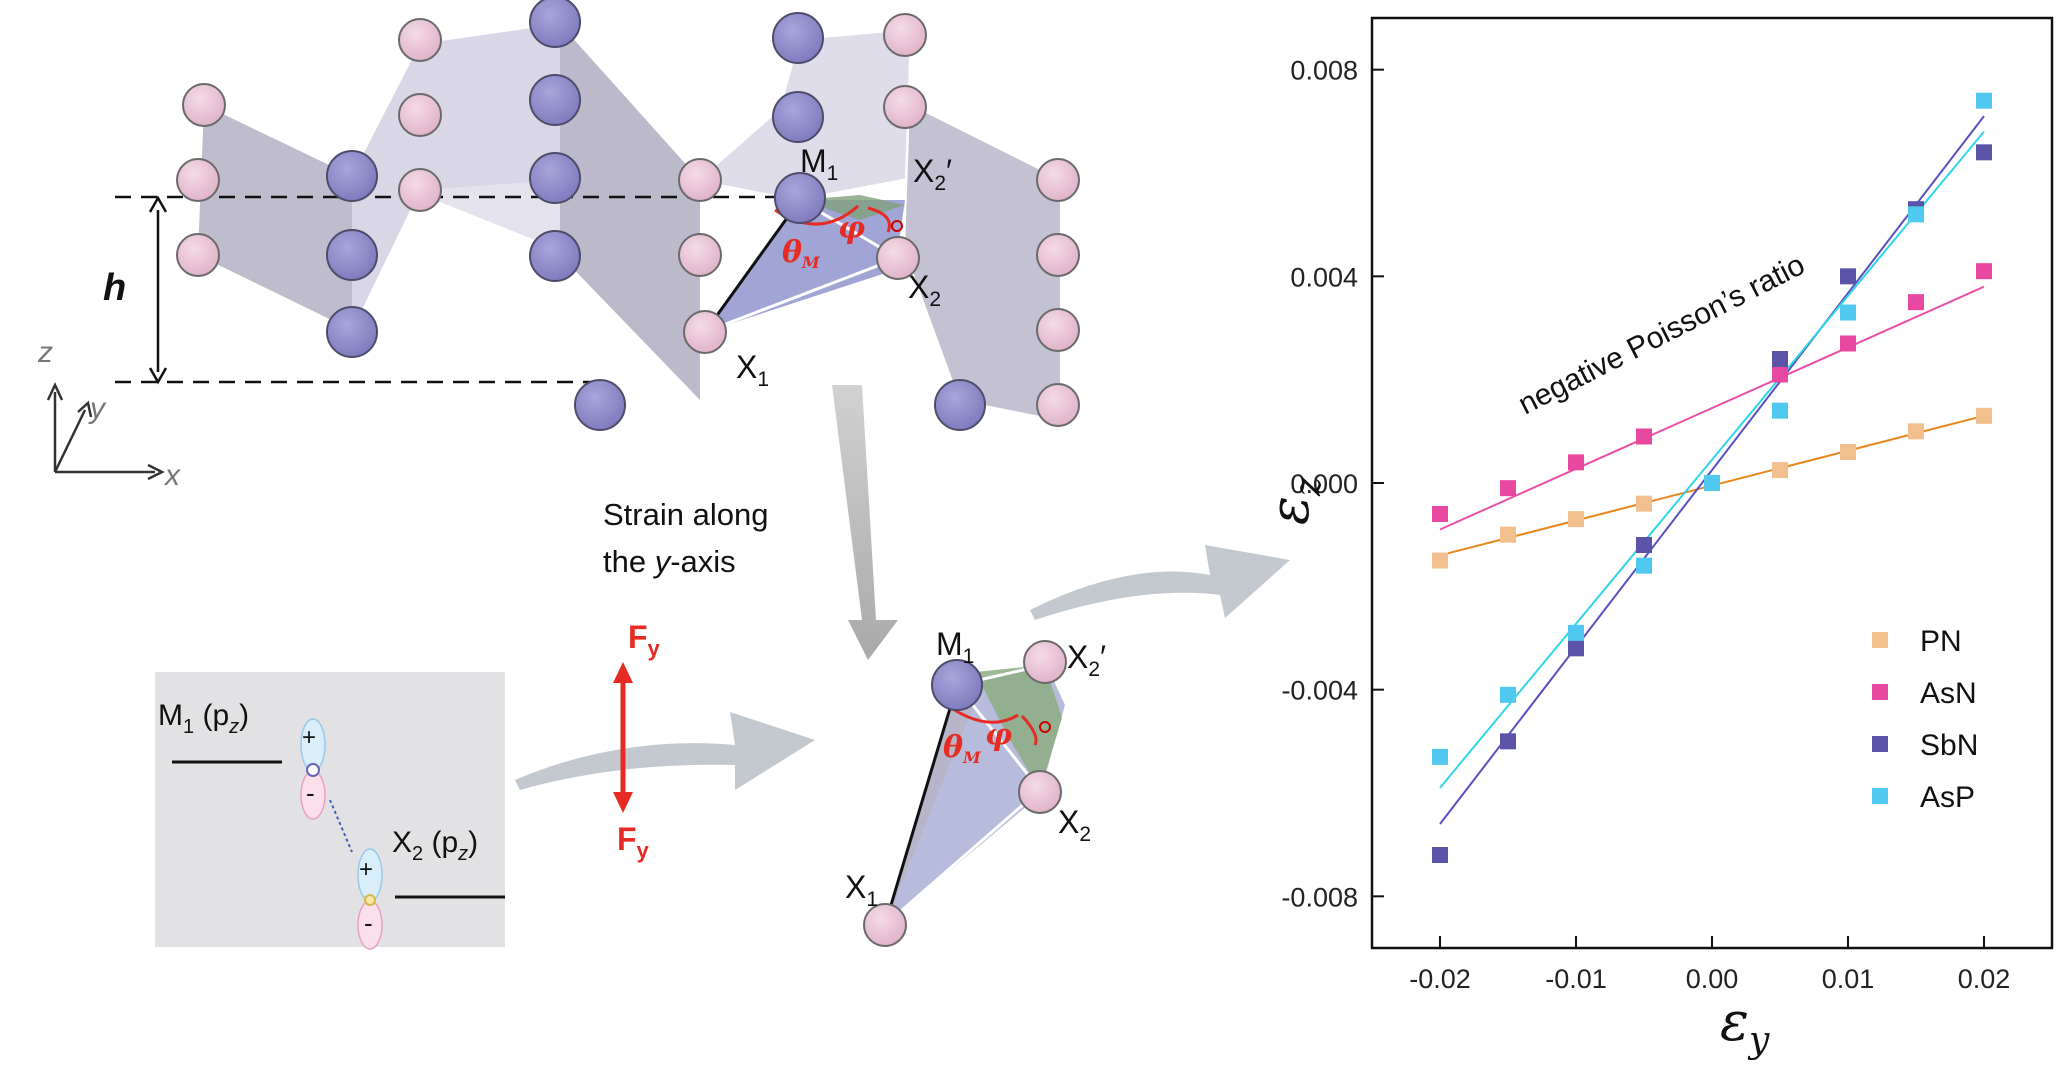 This screenshot has width=2072, height=1066. I want to click on legend-label-pn: PN, so click(1941, 641).